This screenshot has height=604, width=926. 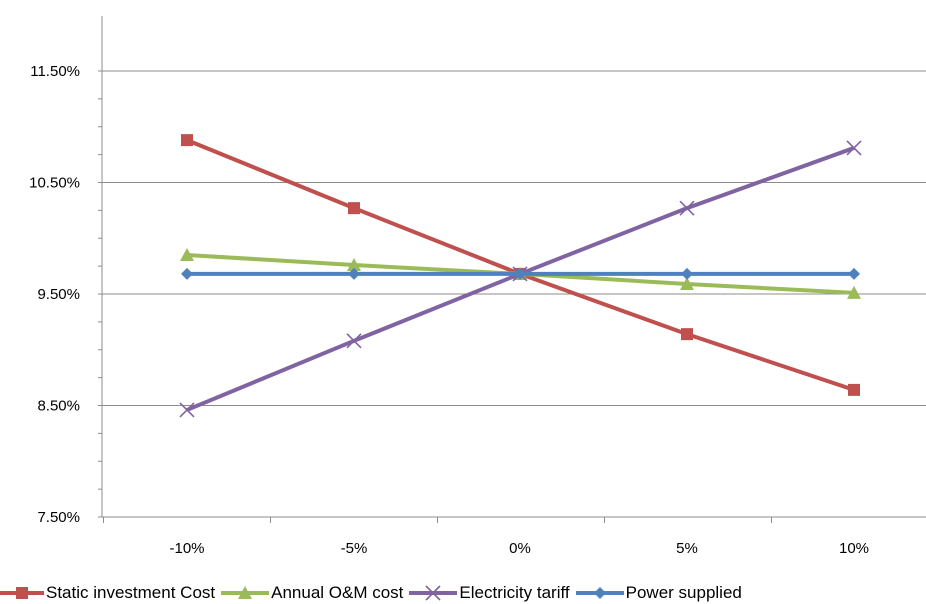 I want to click on y-tick-label: 10.50%, so click(x=54, y=183).